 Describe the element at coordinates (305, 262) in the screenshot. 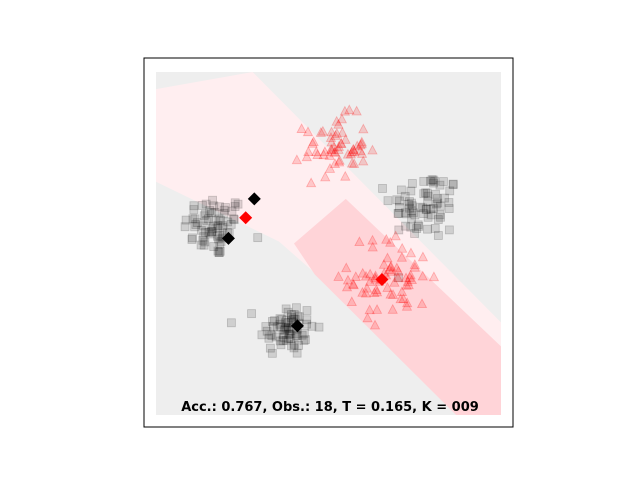

I see `observation-markers` at that location.